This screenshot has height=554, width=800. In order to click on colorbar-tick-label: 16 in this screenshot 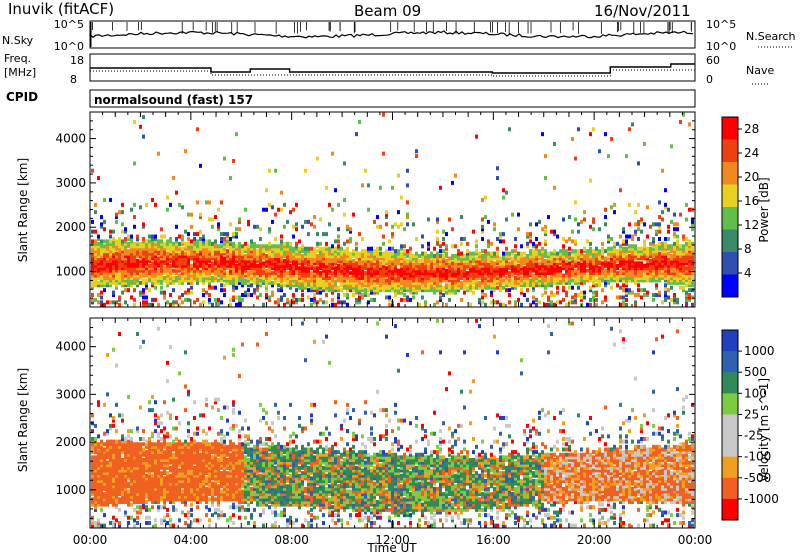, I will do `click(751, 201)`.